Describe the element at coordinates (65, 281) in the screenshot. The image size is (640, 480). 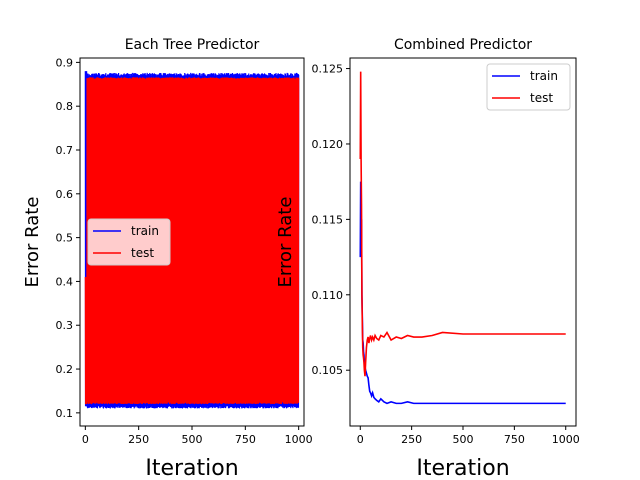
I see `y-tick-label: 0.4` at that location.